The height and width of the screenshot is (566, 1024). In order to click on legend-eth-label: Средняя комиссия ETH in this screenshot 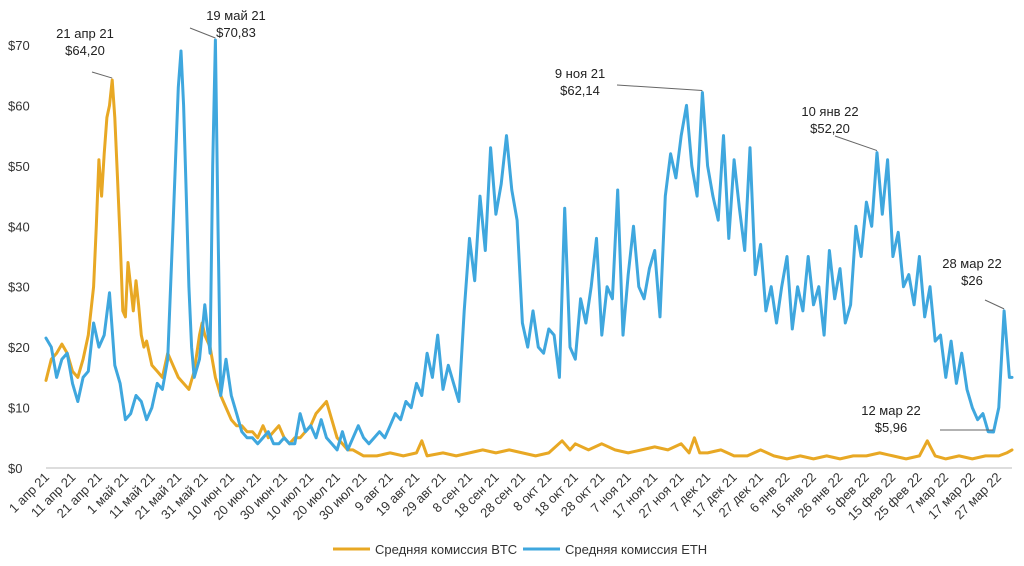, I will do `click(636, 549)`.